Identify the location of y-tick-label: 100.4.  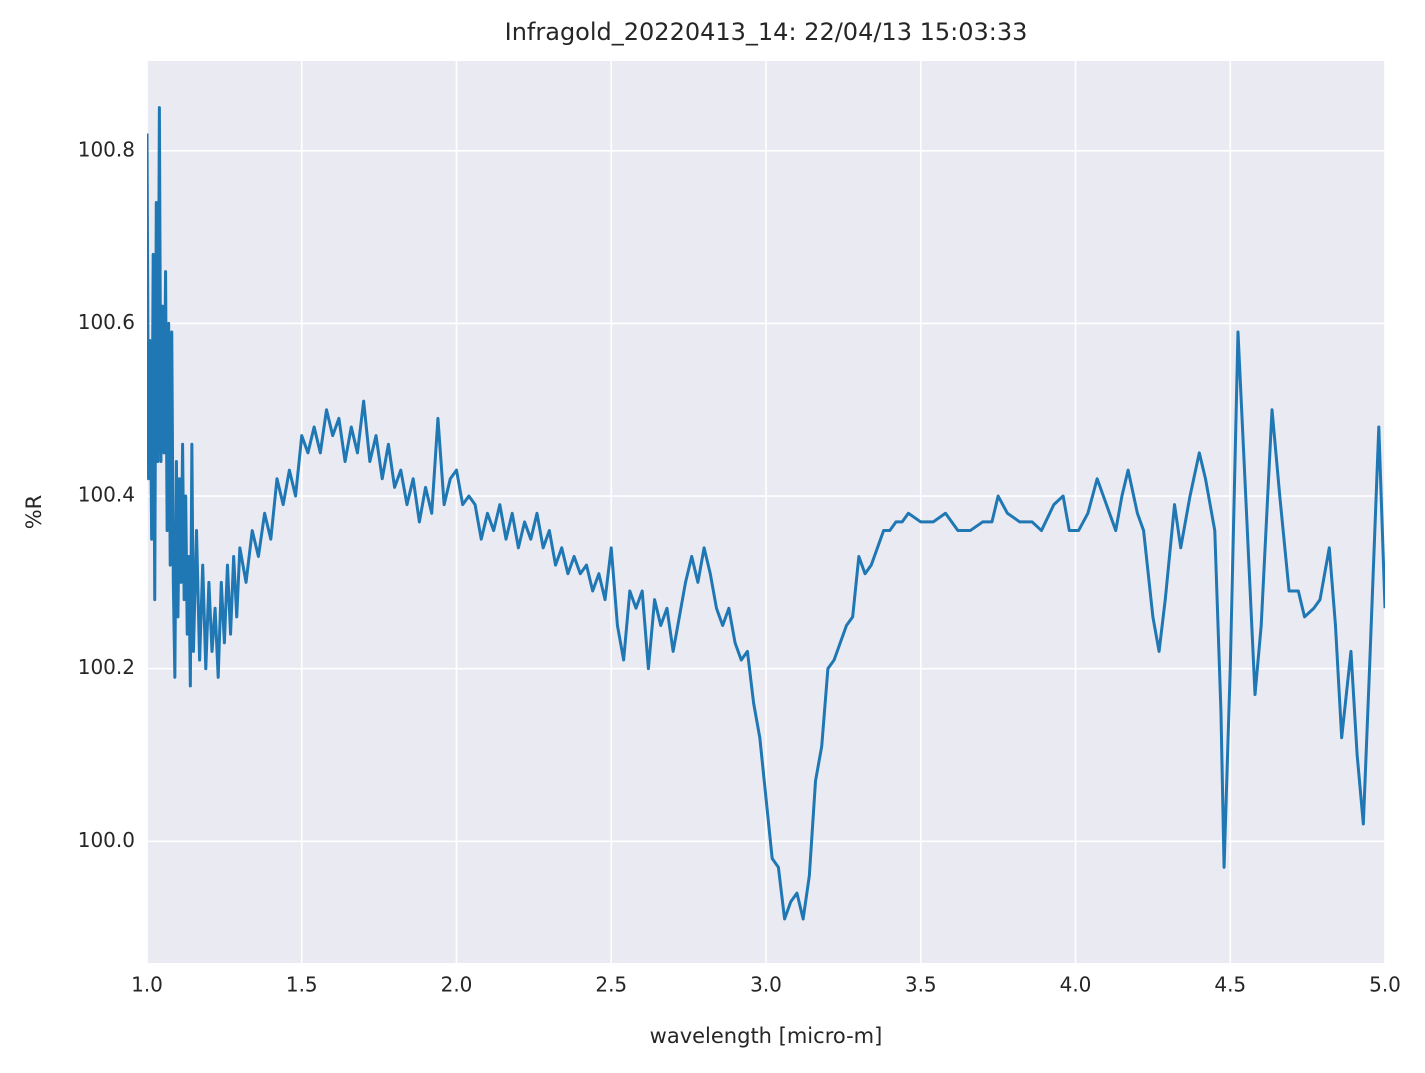
(106, 495).